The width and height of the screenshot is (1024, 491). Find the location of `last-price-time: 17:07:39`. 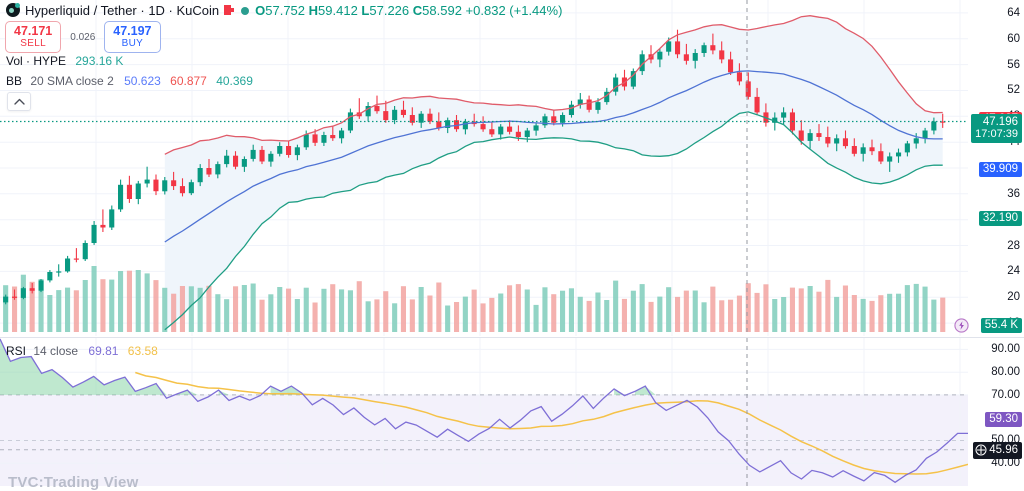

last-price-time: 17:07:39 is located at coordinates (996, 134).